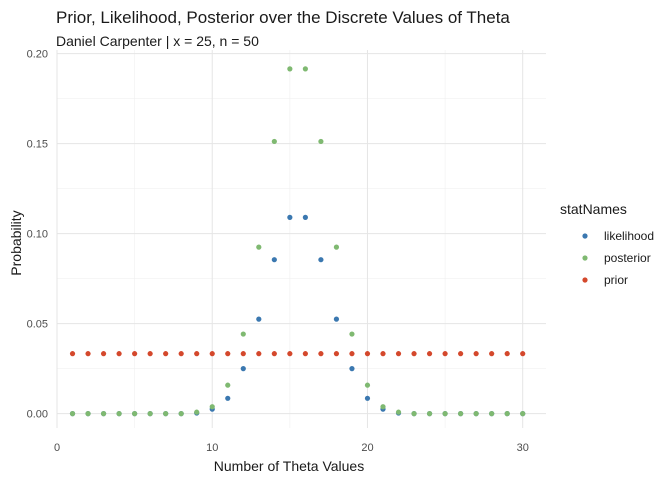 The image size is (672, 480). I want to click on y-tick-label: 0.15, so click(37, 145).